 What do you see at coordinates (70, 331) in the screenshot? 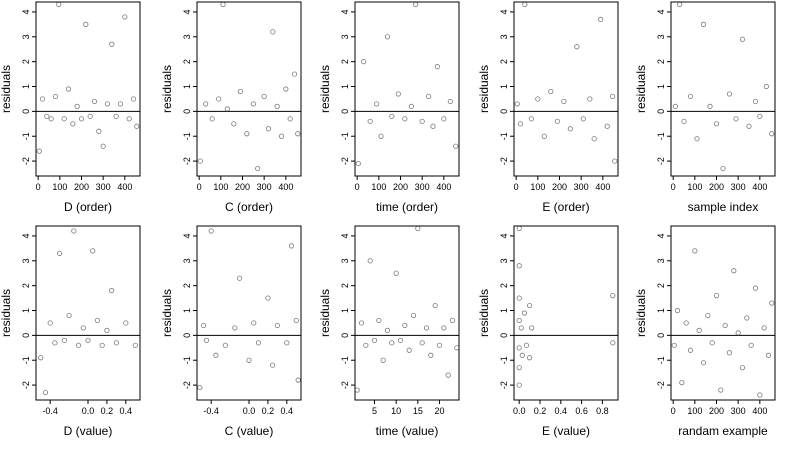
I see `panel-d-value: -2 -1 0 1 2 3 4 -0.4 0.0 0.2 0.4 D (value) residuals` at bounding box center [70, 331].